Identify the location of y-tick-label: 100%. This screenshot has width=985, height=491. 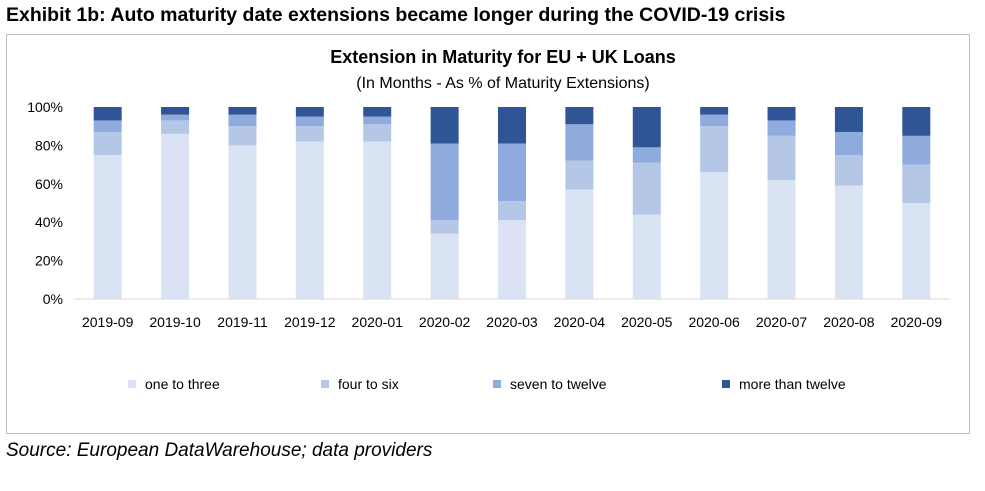
(45, 107).